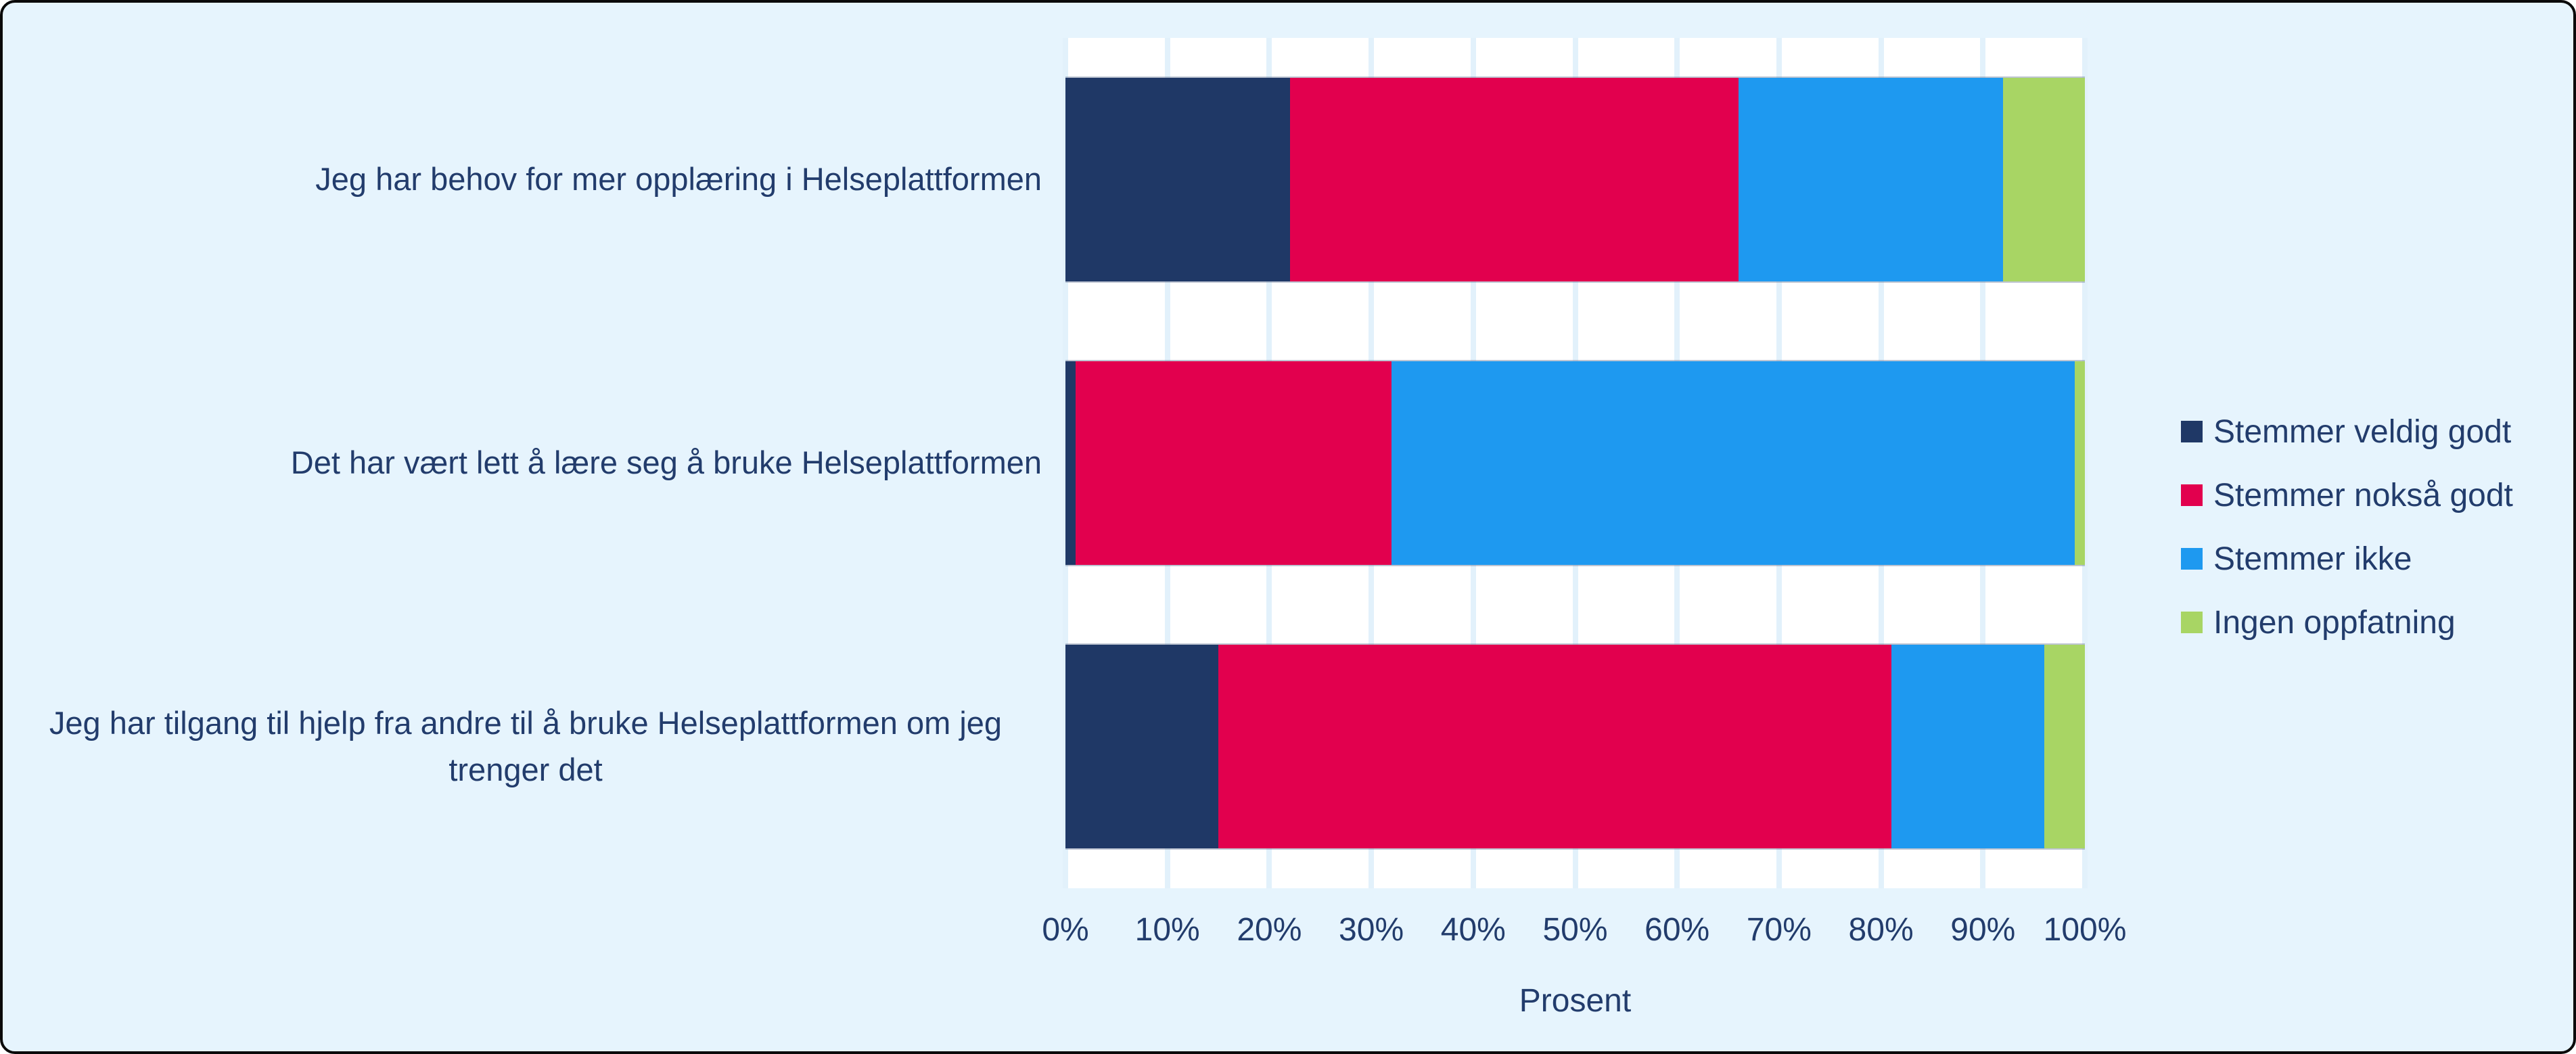 The height and width of the screenshot is (1054, 2576). I want to click on x-tick-label: 50%, so click(1575, 930).